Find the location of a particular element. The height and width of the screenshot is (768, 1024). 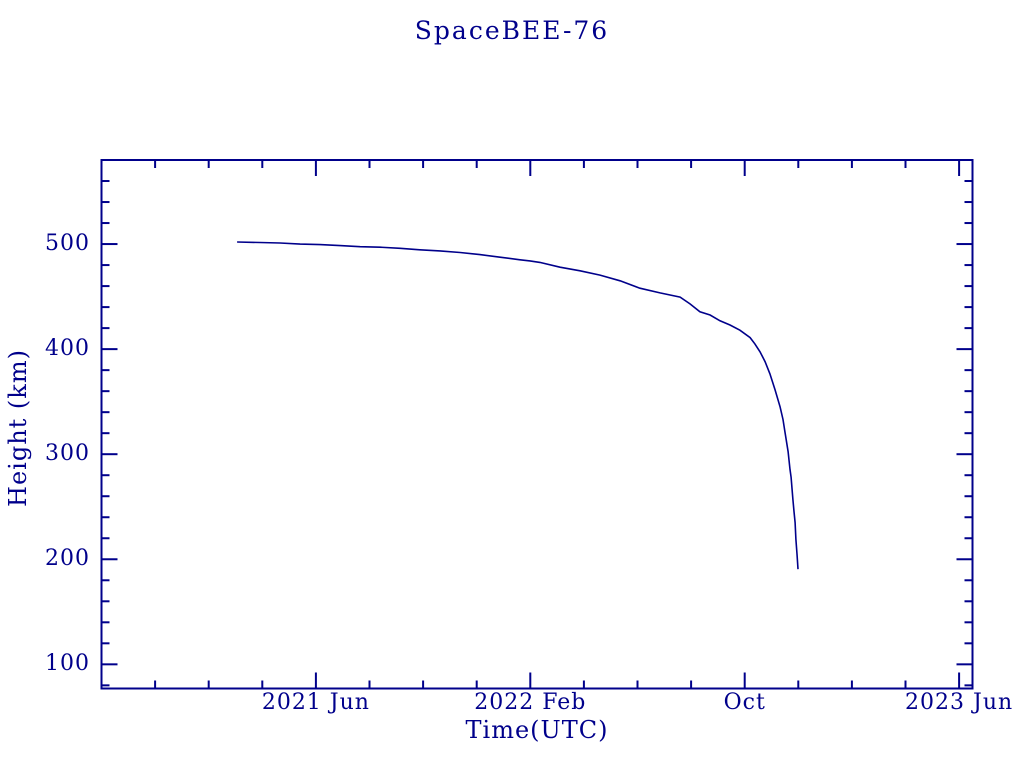

y-tick-label: 300 is located at coordinates (67, 454).